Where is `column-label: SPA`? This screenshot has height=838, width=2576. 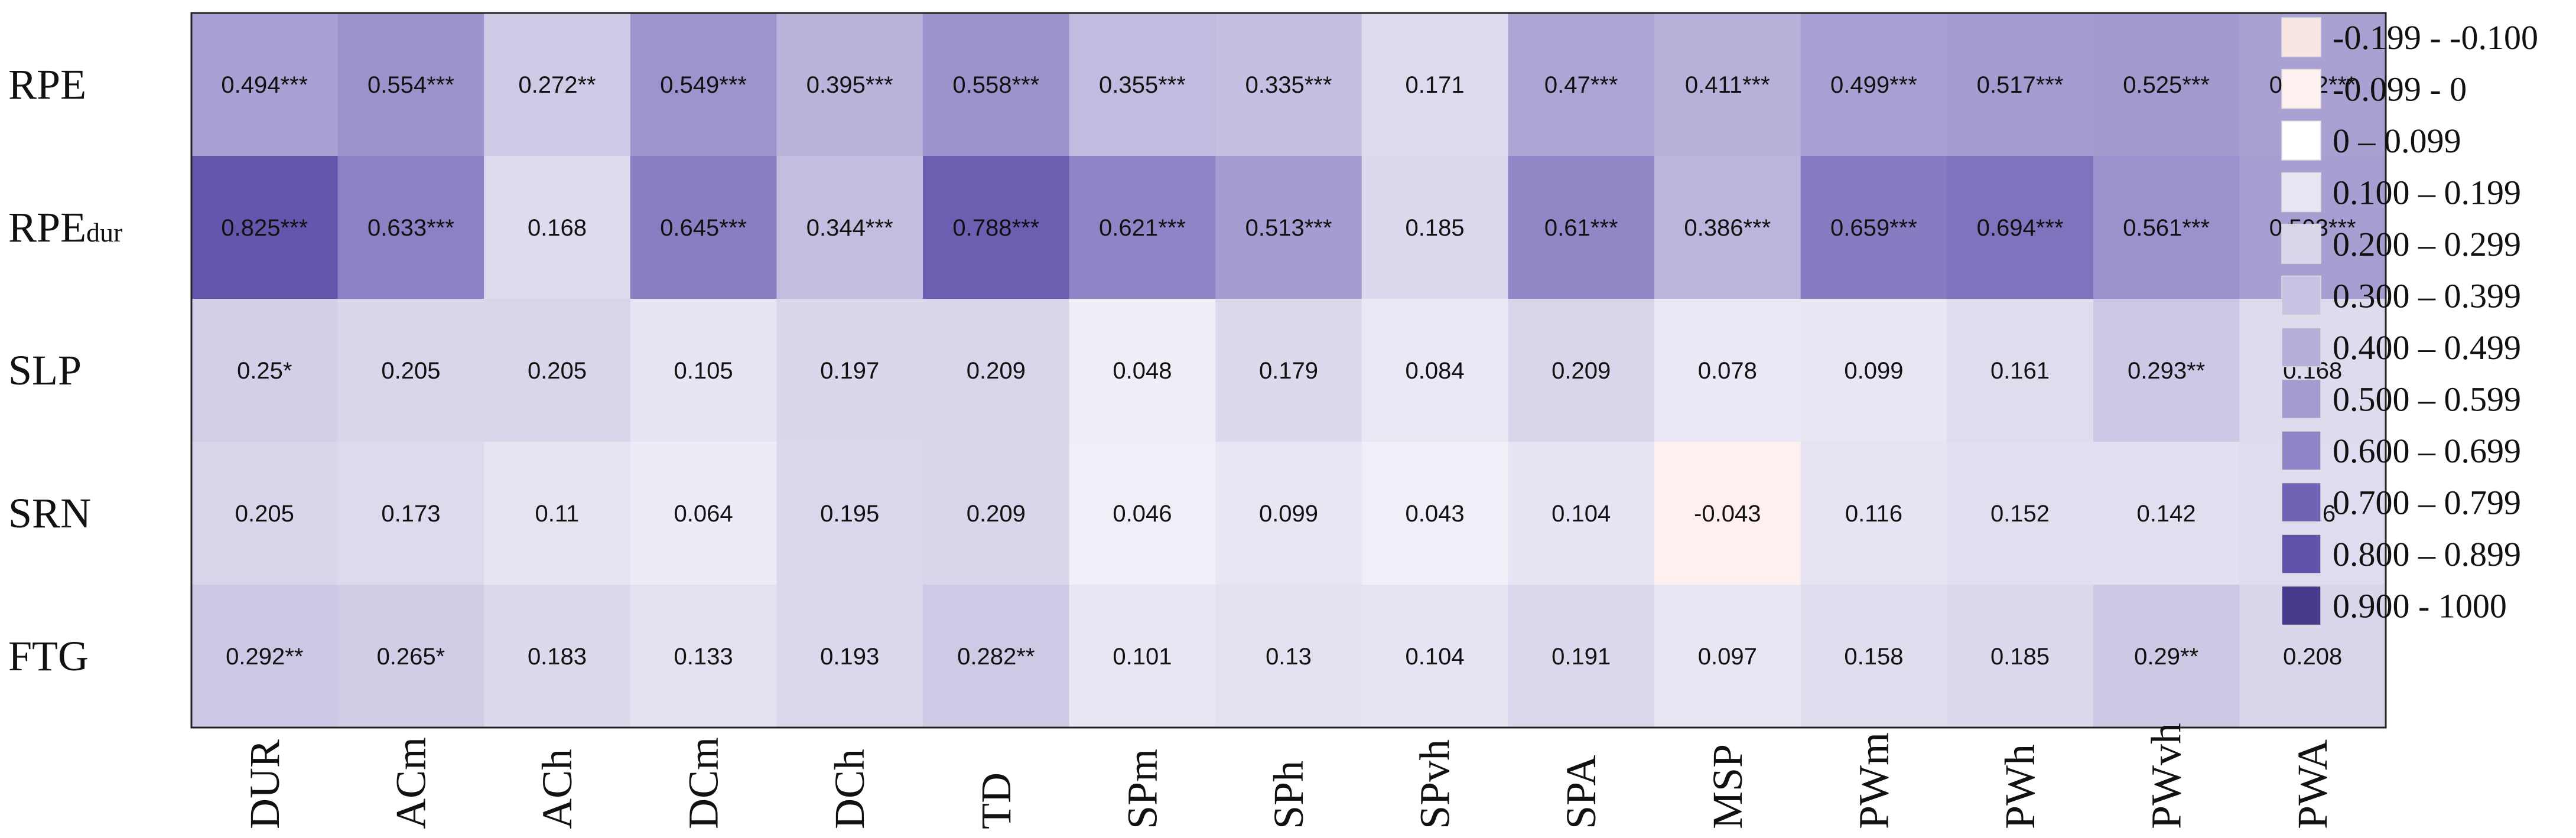
column-label: SPA is located at coordinates (1581, 792).